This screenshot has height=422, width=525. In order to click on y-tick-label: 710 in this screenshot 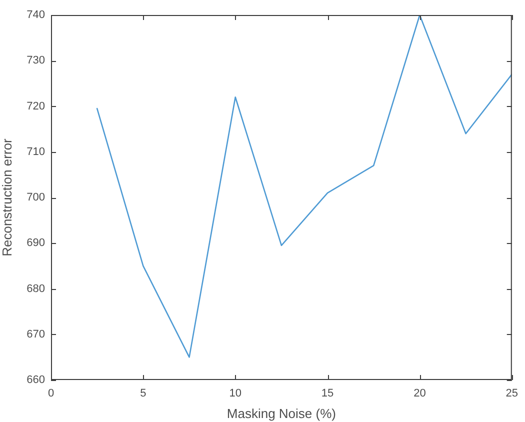, I will do `click(35, 152)`.